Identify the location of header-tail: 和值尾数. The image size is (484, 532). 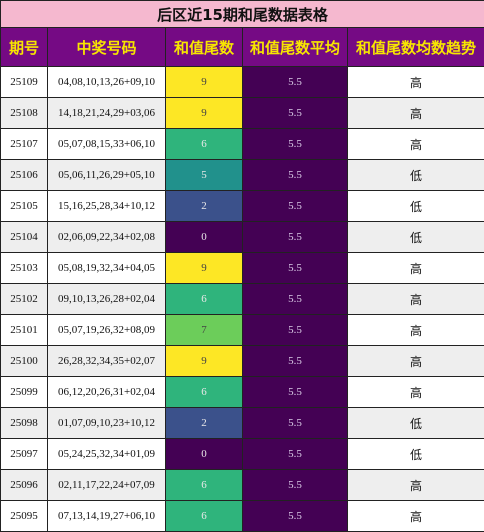
(204, 47).